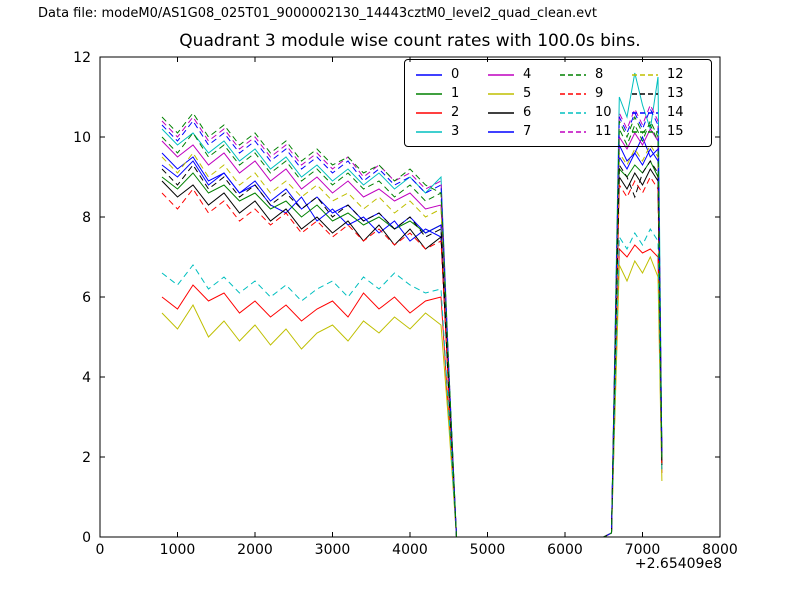 This screenshot has width=800, height=600. Describe the element at coordinates (599, 74) in the screenshot. I see `legend-label-8: 8` at that location.